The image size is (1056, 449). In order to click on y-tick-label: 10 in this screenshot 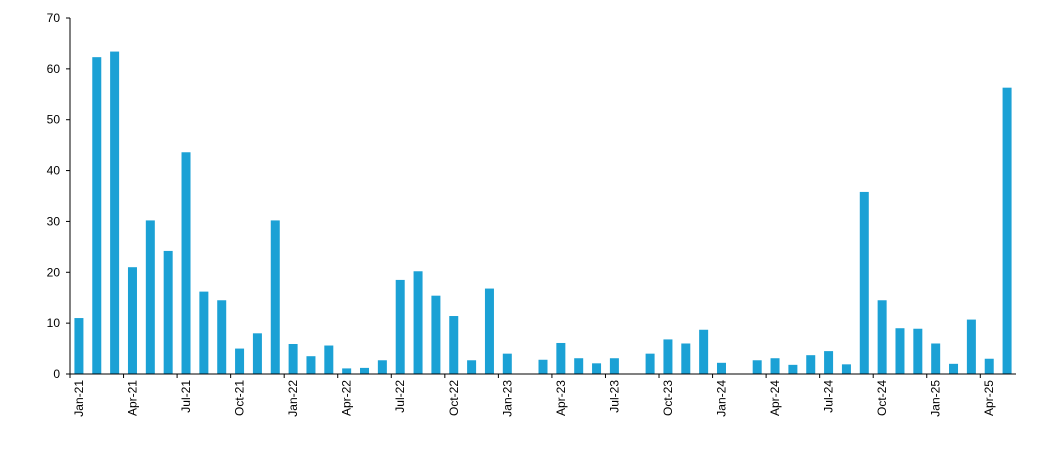, I will do `click(54, 323)`.